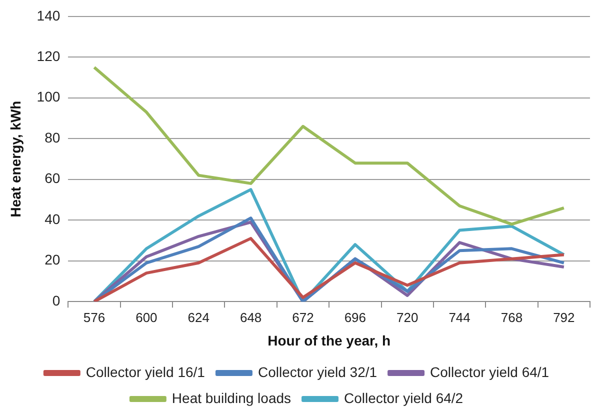 The height and width of the screenshot is (416, 598). Describe the element at coordinates (94, 317) in the screenshot. I see `x-tick-label: 576` at that location.